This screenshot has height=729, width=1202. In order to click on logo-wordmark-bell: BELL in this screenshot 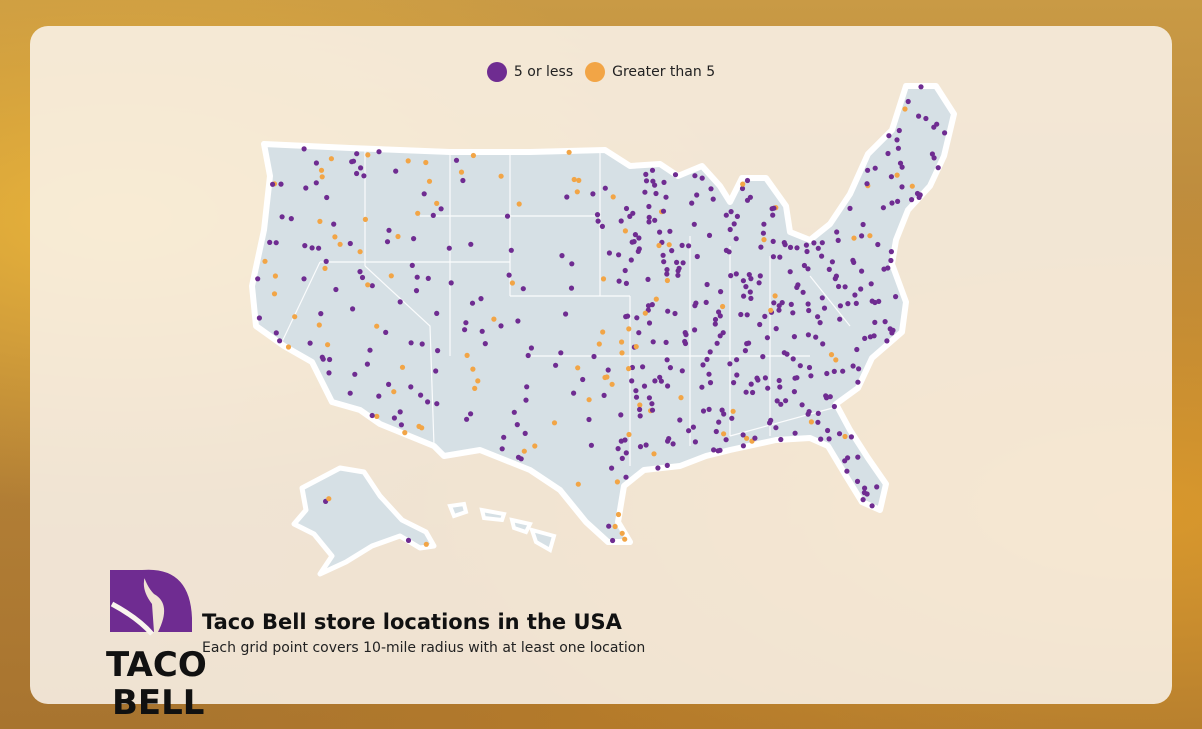, I will do `click(158, 703)`.